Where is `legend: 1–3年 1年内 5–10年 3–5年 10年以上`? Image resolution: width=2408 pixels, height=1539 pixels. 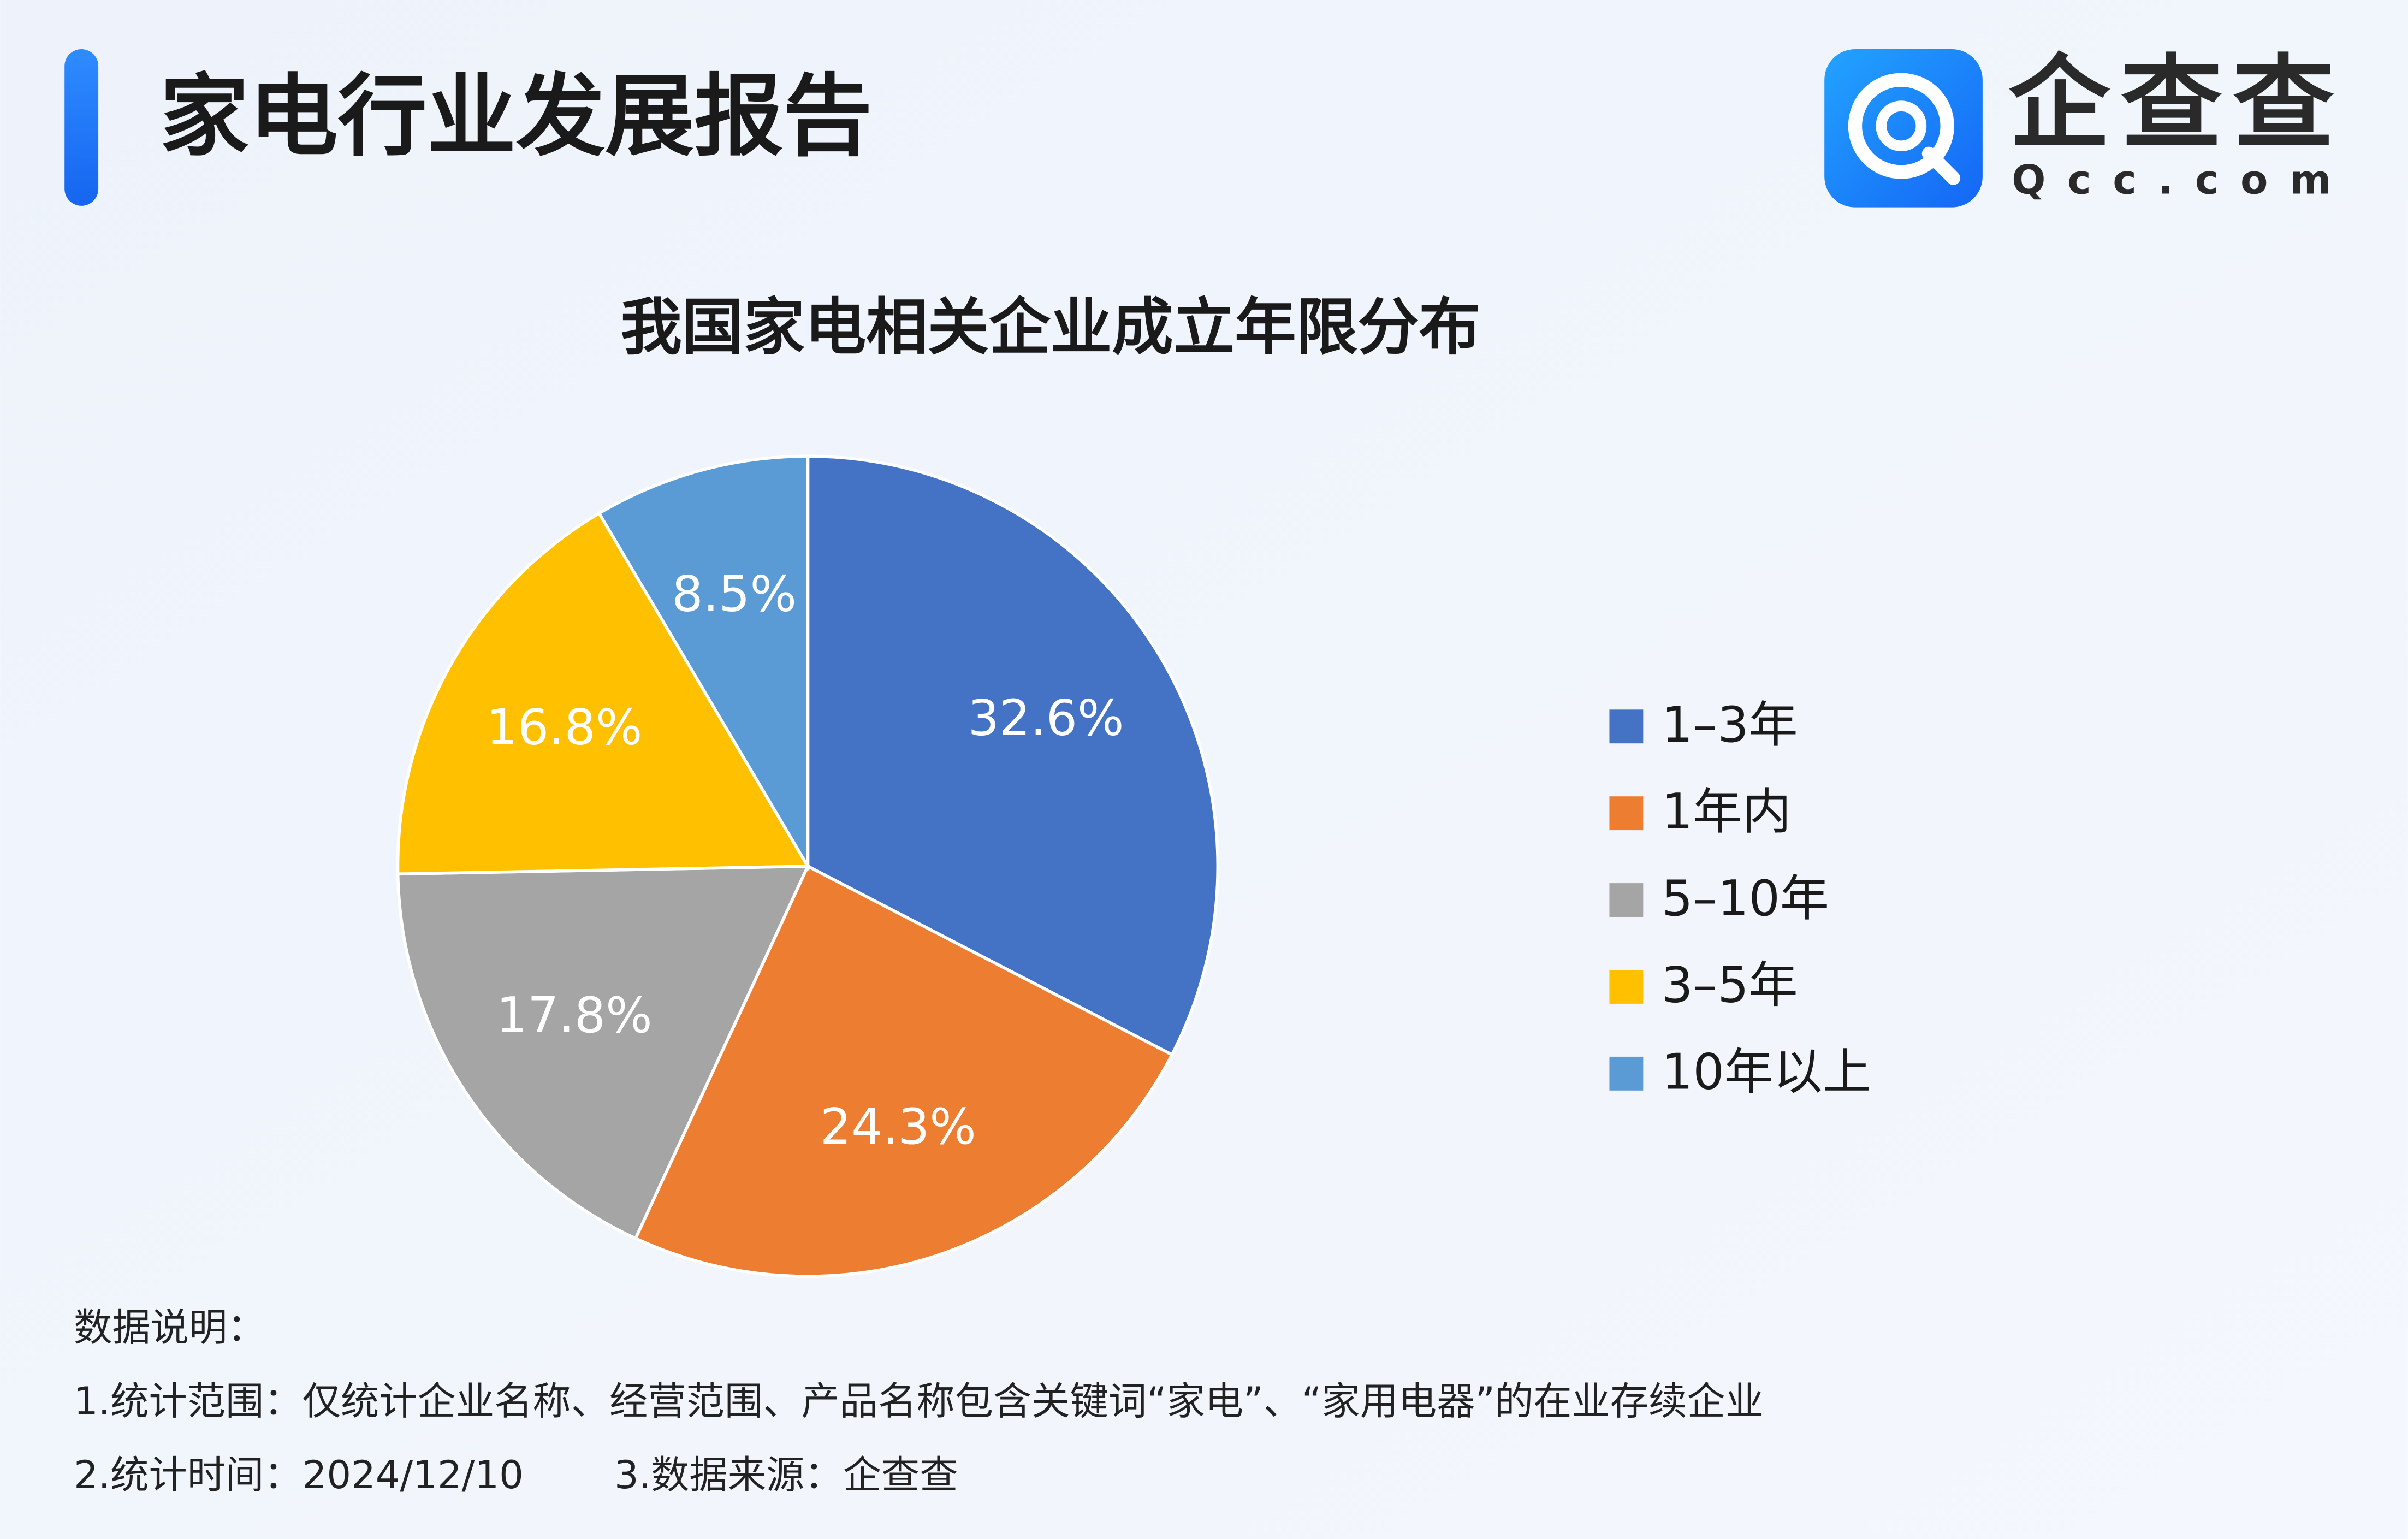
legend: 1–3年 1年内 5–10年 3–5年 10年以上 is located at coordinates (1740, 898).